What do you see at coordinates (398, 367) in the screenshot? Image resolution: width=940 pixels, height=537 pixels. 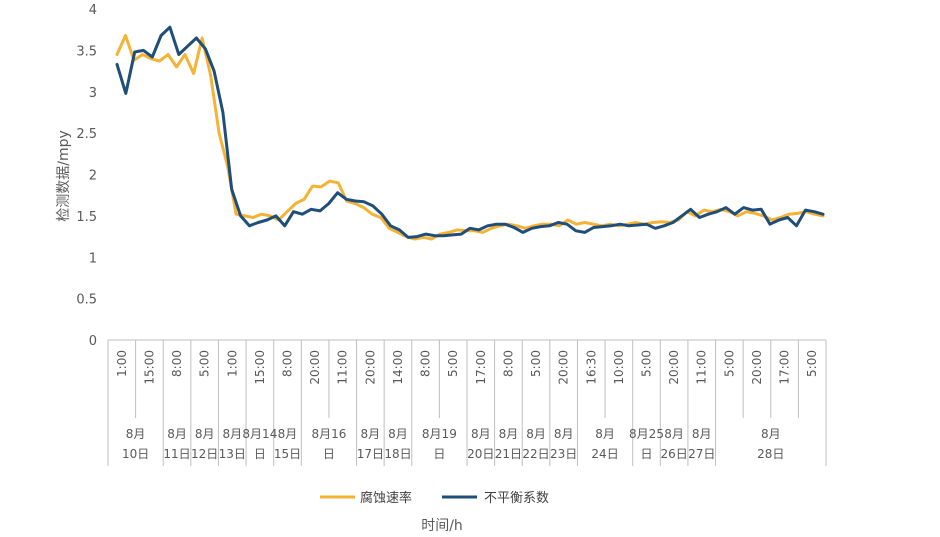 I see `x-time-label: 14:00` at bounding box center [398, 367].